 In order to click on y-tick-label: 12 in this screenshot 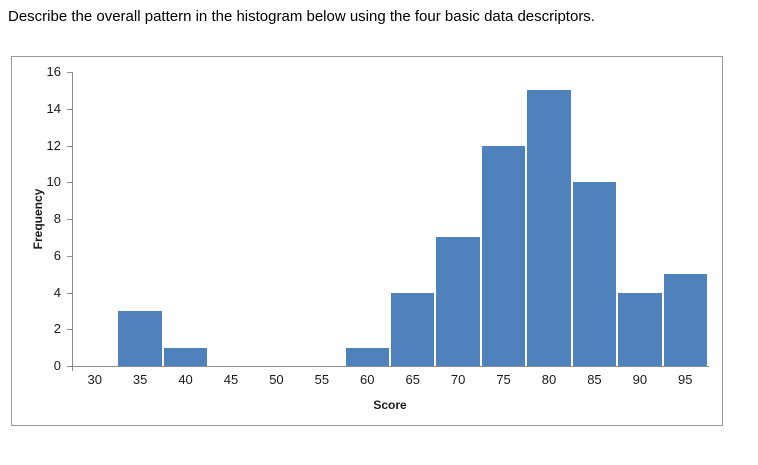, I will do `click(53, 145)`.